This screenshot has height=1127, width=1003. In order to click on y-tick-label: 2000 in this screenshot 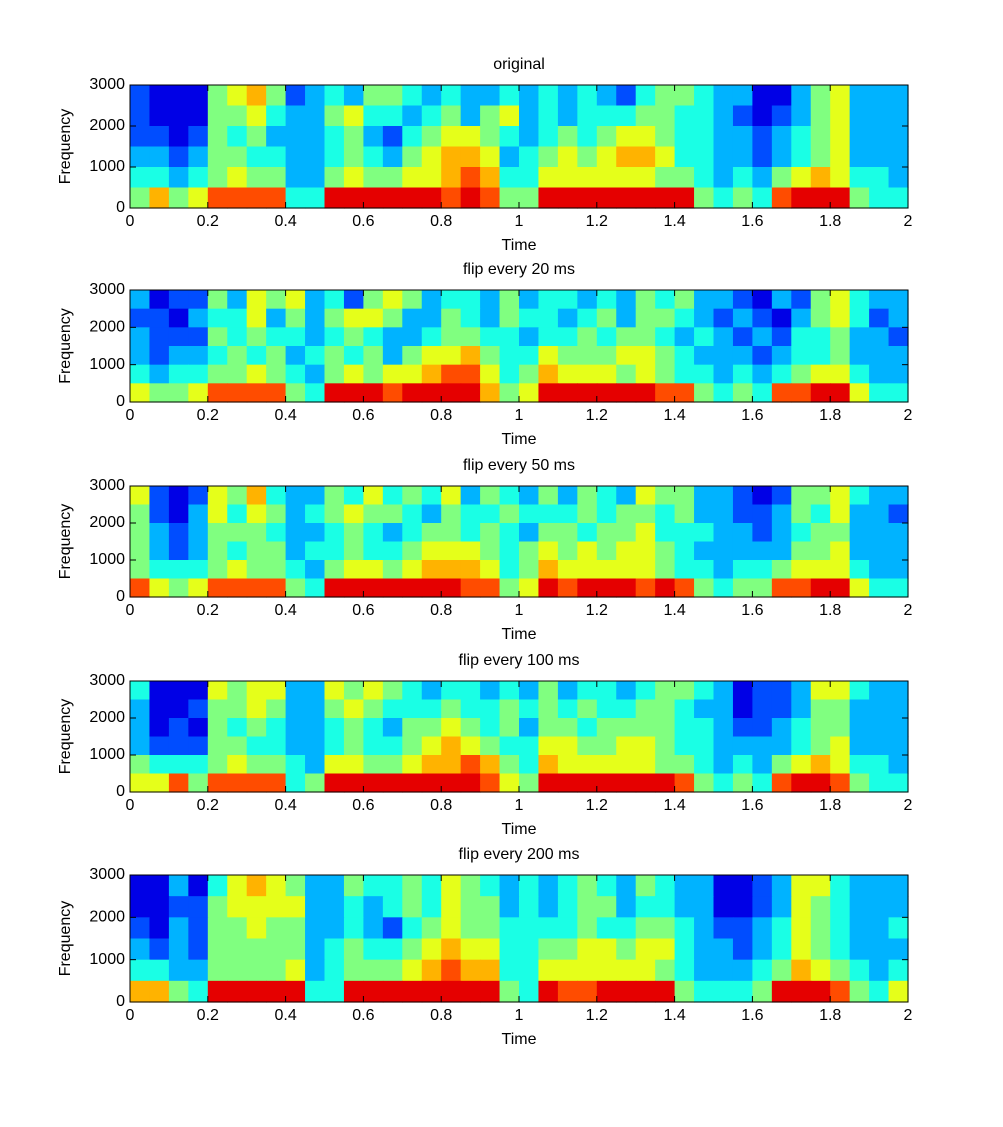, I will do `click(107, 717)`.